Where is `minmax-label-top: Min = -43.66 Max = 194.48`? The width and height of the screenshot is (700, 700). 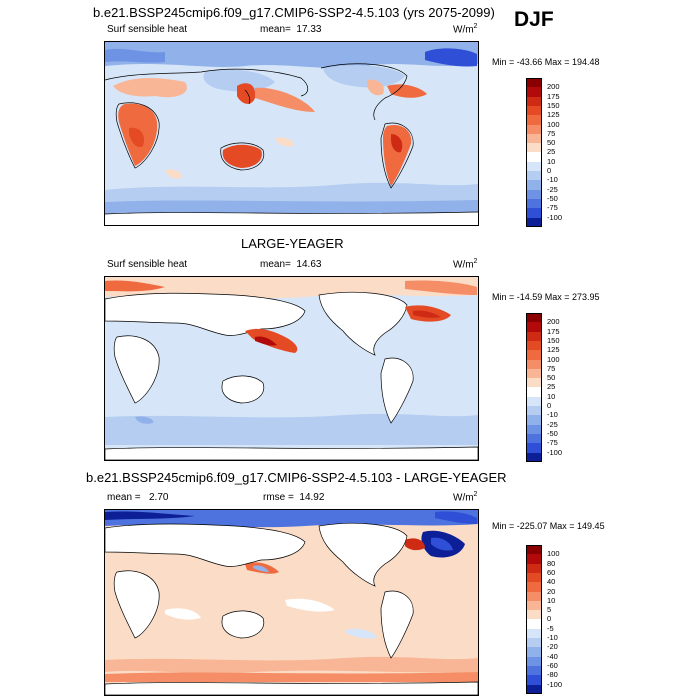
minmax-label-top: Min = -43.66 Max = 194.48 is located at coordinates (546, 62).